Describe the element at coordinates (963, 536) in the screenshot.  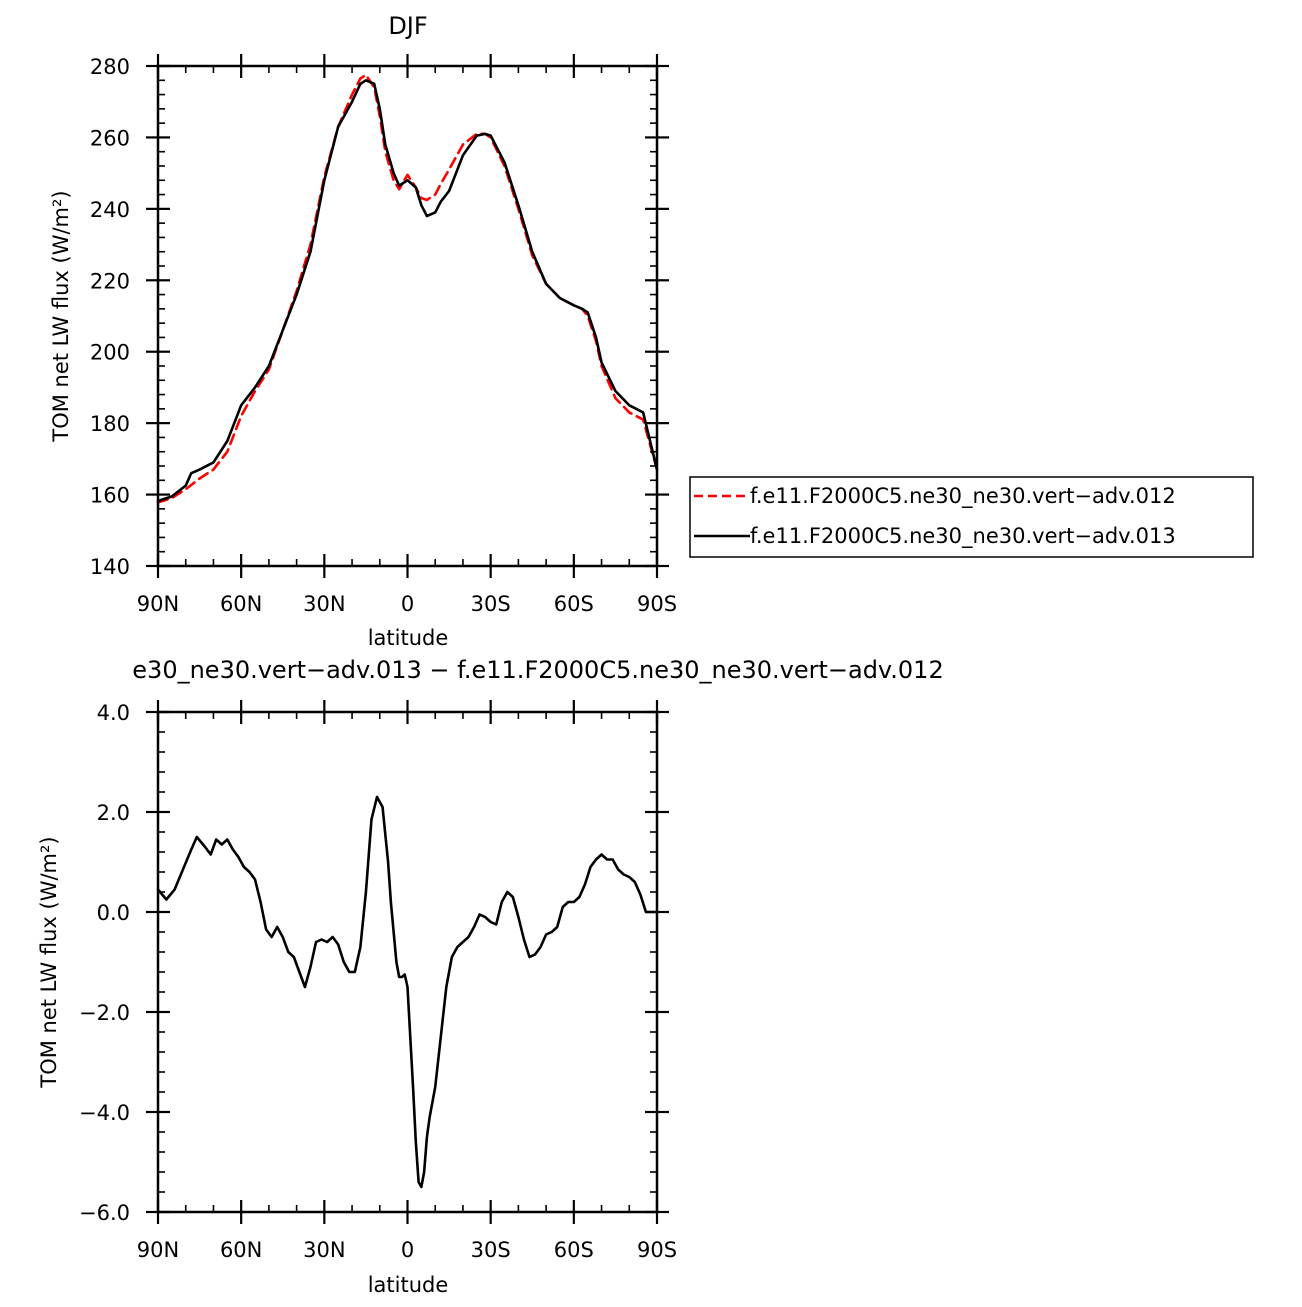
I see `legend-entry-013: f.e11.F2000C5.ne30_ne30.vert−adv.013` at that location.